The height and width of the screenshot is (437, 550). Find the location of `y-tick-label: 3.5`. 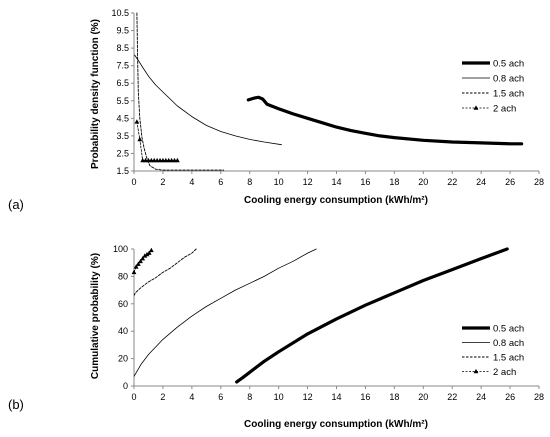

y-tick-label: 3.5 is located at coordinates (122, 136).